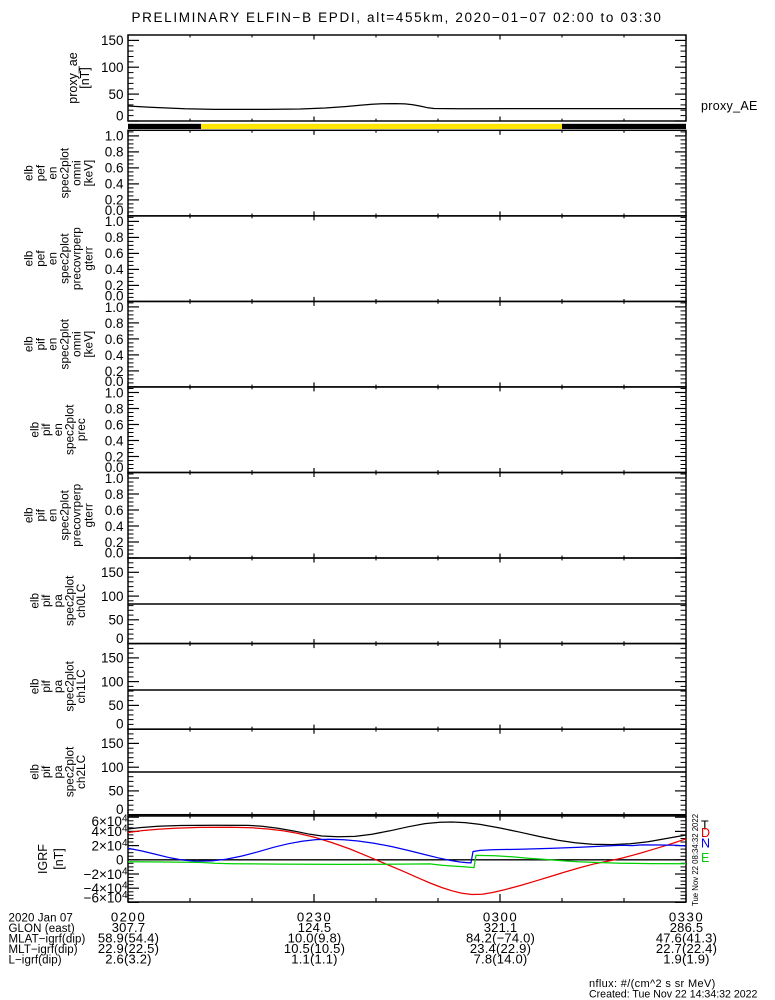 This screenshot has height=1000, width=775. Describe the element at coordinates (110, 832) in the screenshot. I see `svg-text: 4×10⁴` at that location.